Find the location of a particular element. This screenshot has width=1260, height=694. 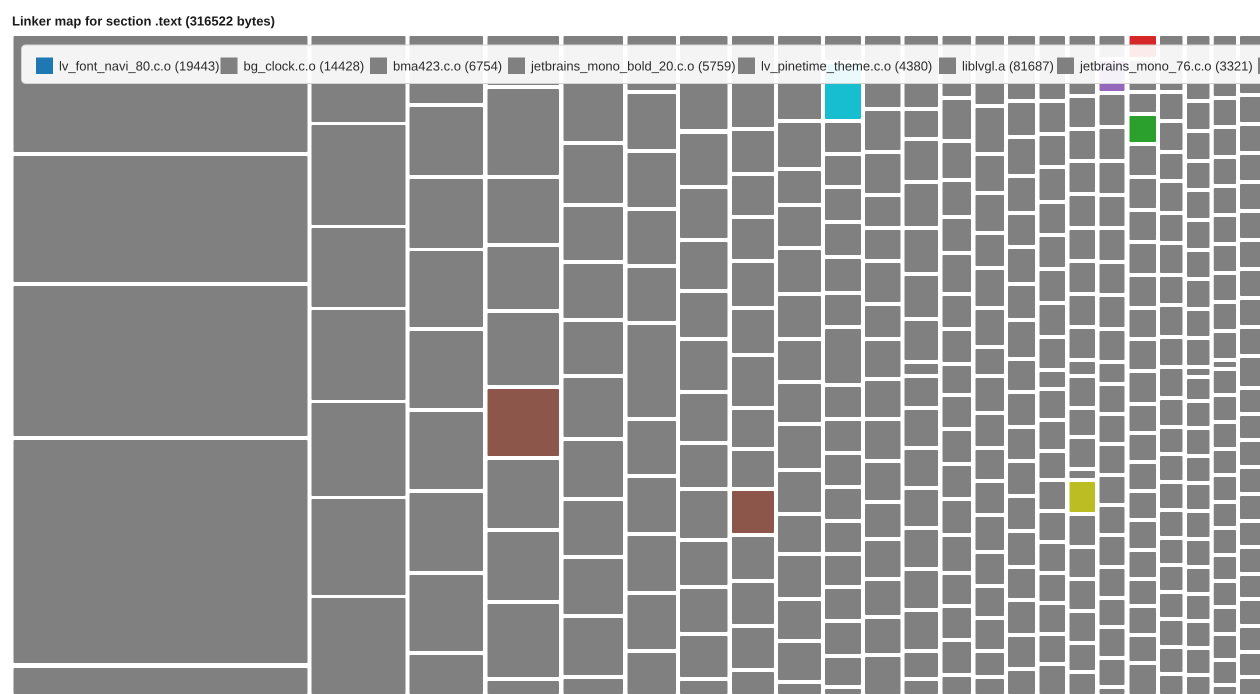

svg-text: bma423.c.o (6754) is located at coordinates (447, 66).